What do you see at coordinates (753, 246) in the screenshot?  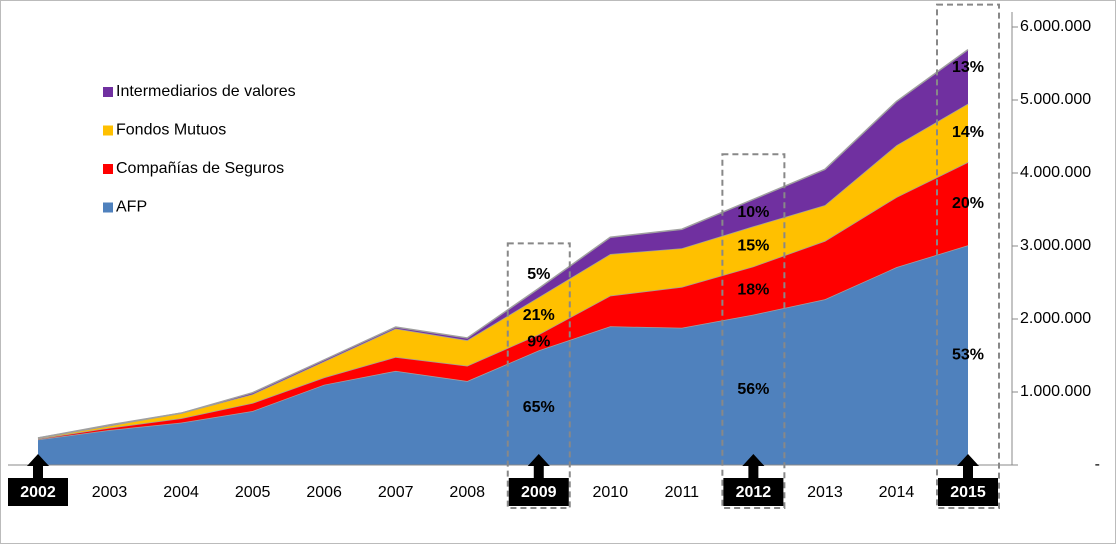 I see `percent-label: 15%` at bounding box center [753, 246].